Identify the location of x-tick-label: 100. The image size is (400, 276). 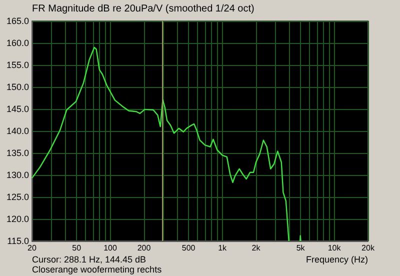
(111, 248).